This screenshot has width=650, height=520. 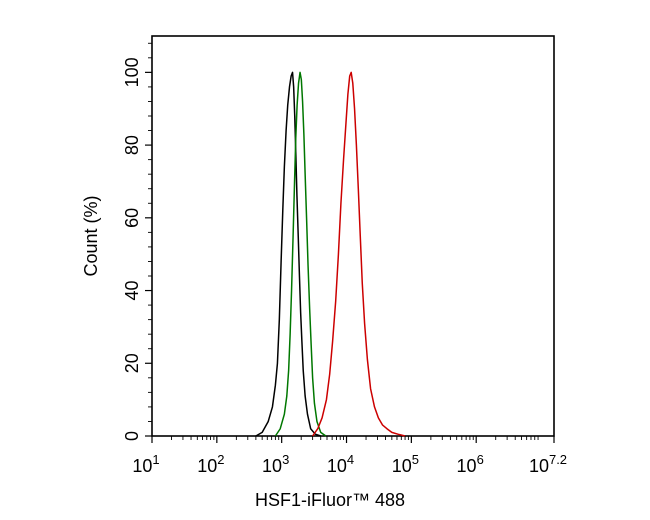 I want to click on y-tick-label: 100, so click(x=132, y=72).